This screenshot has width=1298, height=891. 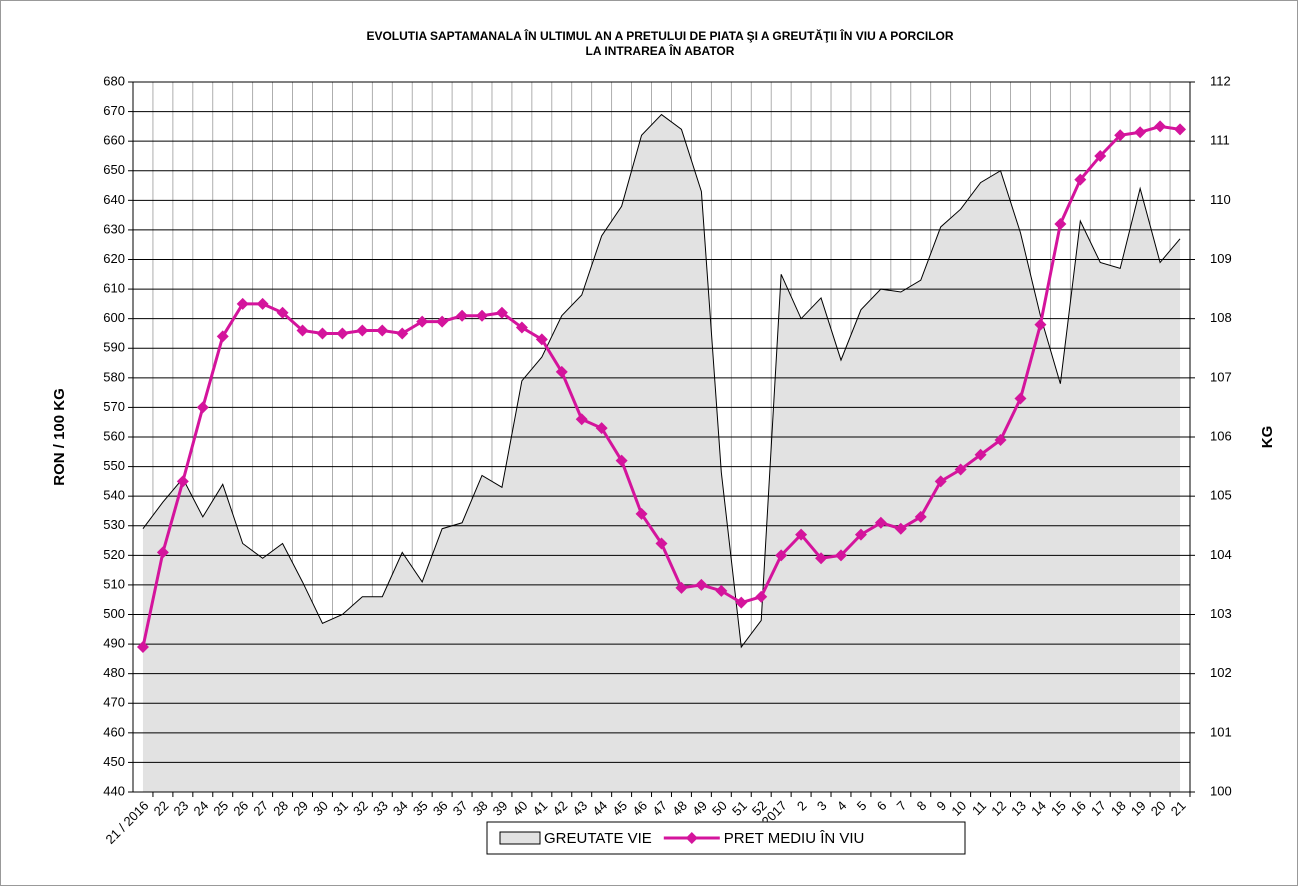 What do you see at coordinates (114, 731) in the screenshot?
I see `y-tick-label: 460` at bounding box center [114, 731].